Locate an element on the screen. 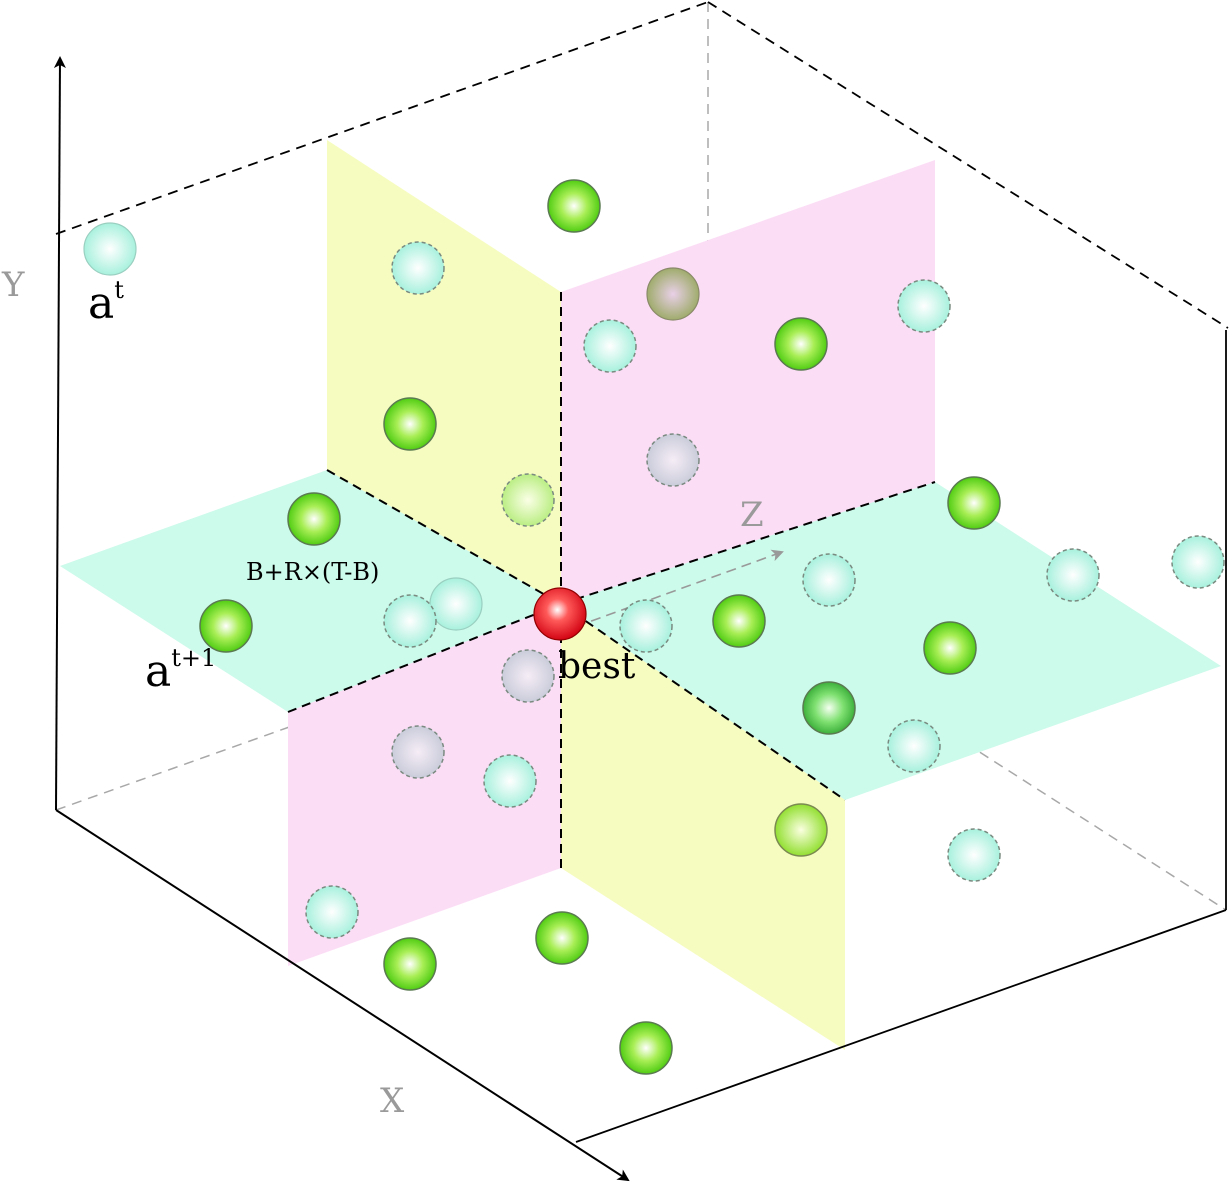  label-a-t1-sup: t+1 is located at coordinates (193, 658).